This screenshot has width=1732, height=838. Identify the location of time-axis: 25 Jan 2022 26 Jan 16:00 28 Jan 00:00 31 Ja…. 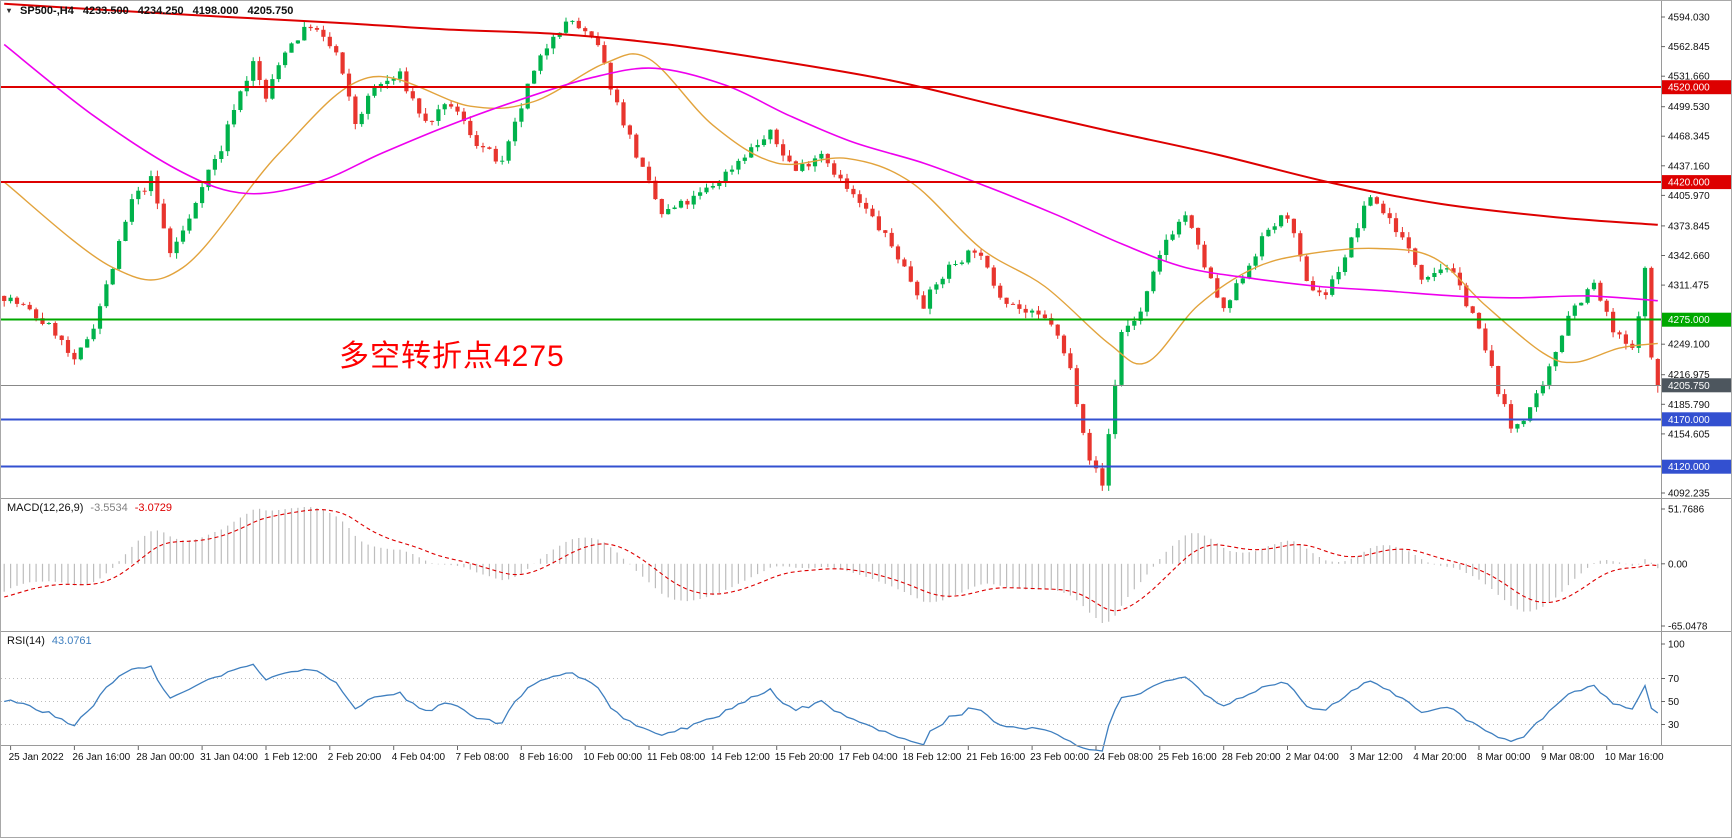
(836, 754).